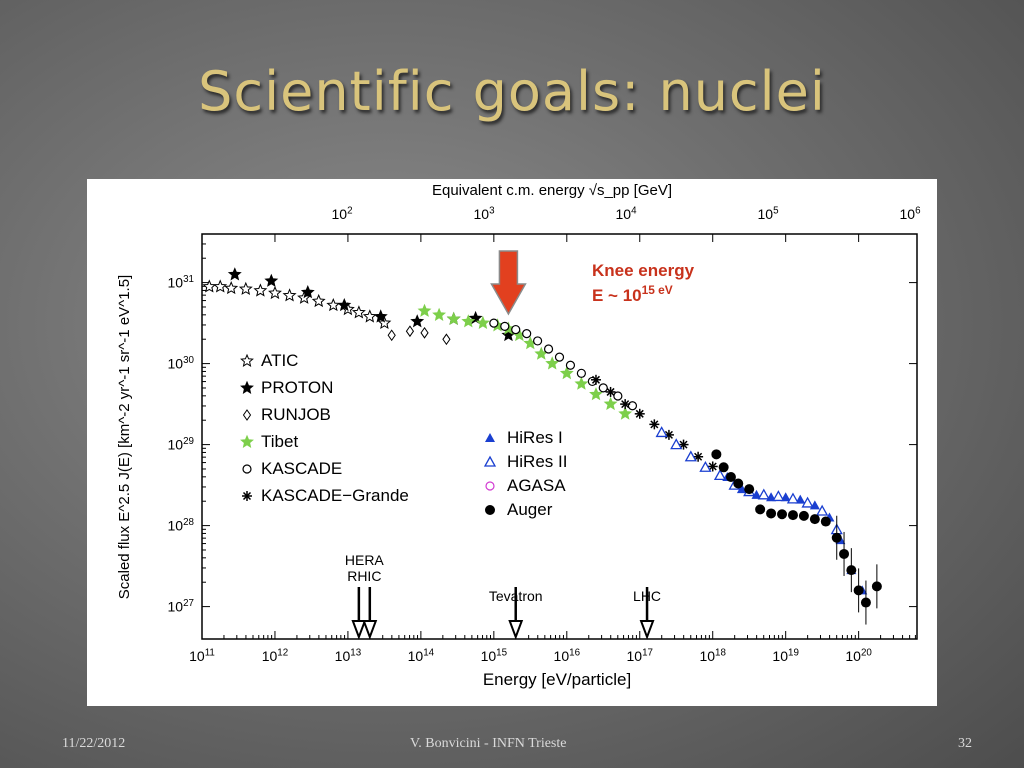 Image resolution: width=1024 pixels, height=768 pixels. What do you see at coordinates (181, 282) in the screenshot?
I see `y-tick-label: 1031` at bounding box center [181, 282].